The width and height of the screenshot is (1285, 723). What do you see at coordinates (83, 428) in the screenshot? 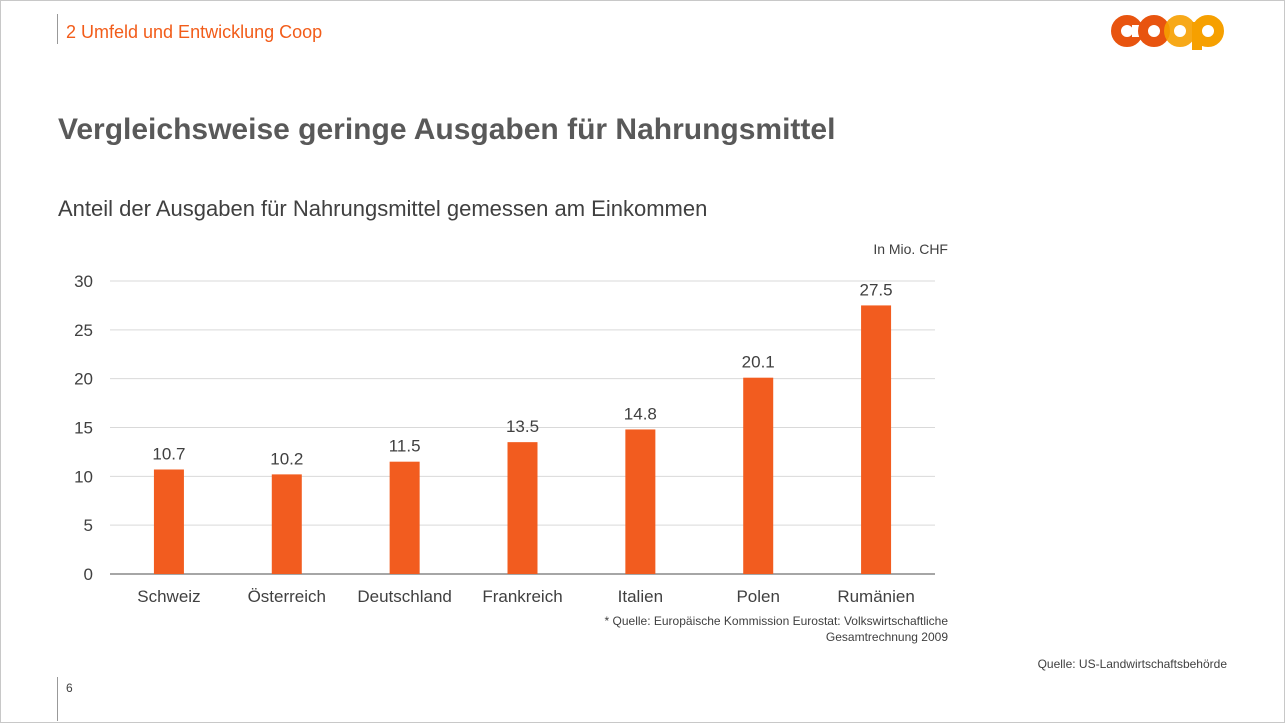
I see `y-tick-label: 15` at bounding box center [83, 428].